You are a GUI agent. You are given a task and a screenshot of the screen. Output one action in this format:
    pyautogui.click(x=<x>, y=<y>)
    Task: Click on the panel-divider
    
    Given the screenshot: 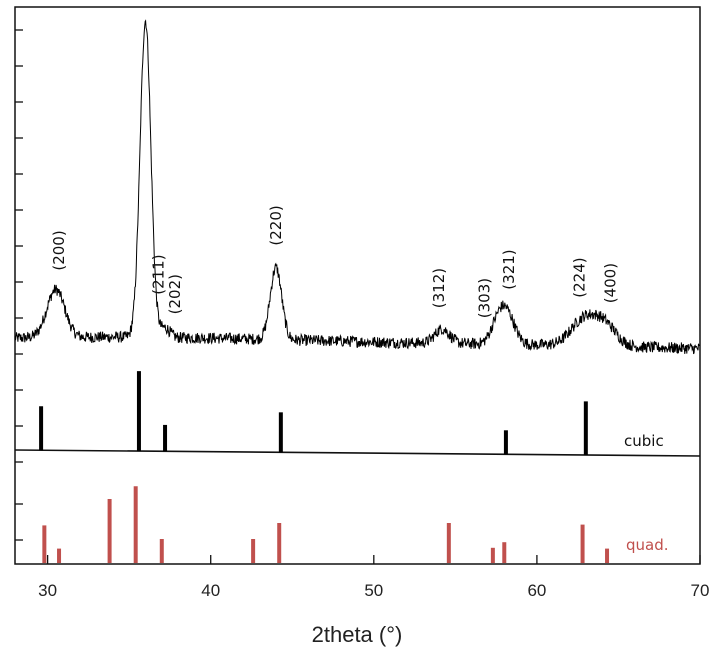 What is the action you would take?
    pyautogui.click(x=357, y=453)
    